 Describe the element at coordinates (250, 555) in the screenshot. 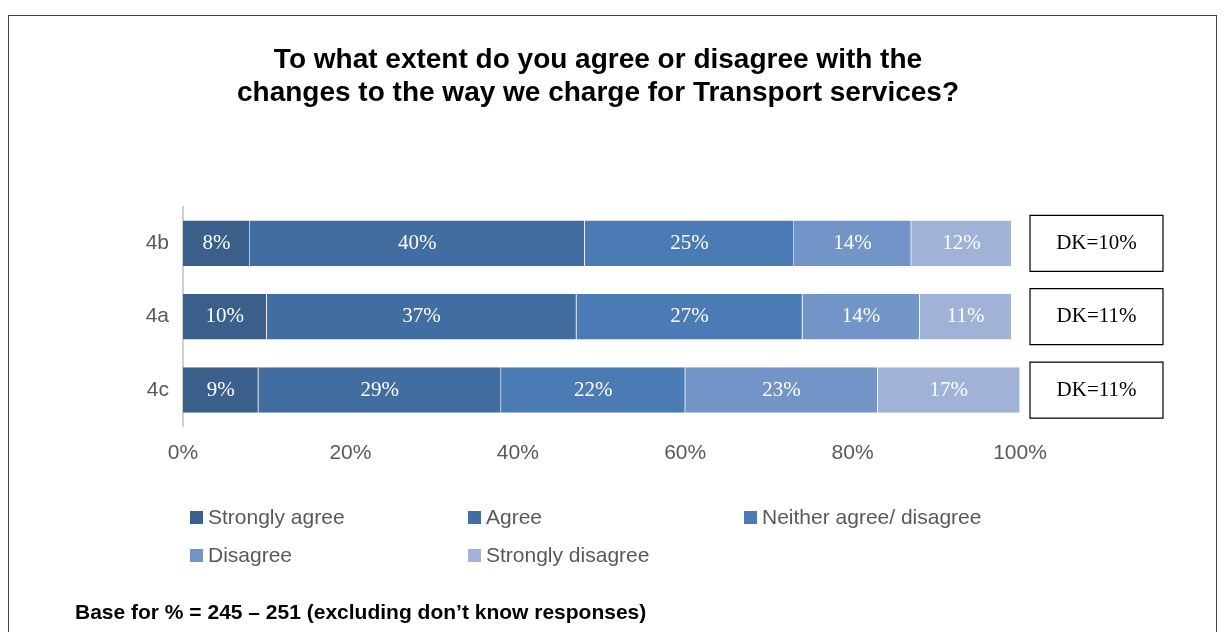

I see `legend-label: Disagree` at that location.